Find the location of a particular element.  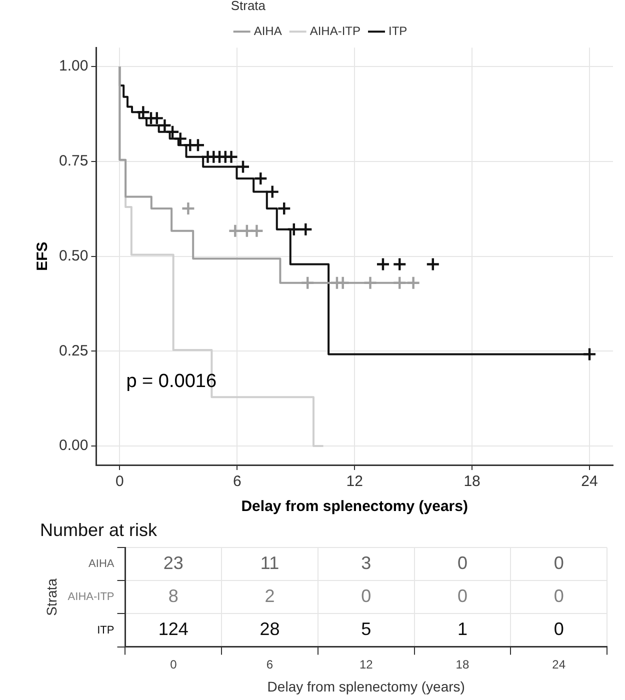

y-tick-label: AIHA-ITP is located at coordinates (91, 597).